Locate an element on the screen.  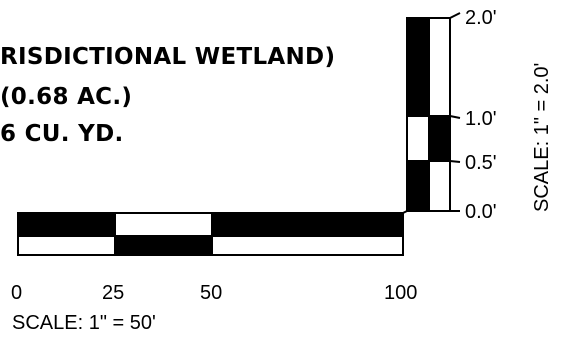
v-scale-tick-2: 2.0' is located at coordinates (481, 18).